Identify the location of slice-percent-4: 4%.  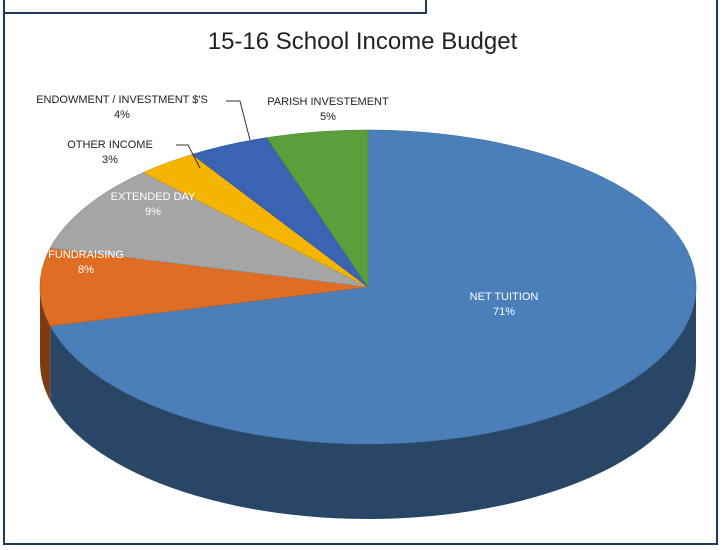
(122, 115).